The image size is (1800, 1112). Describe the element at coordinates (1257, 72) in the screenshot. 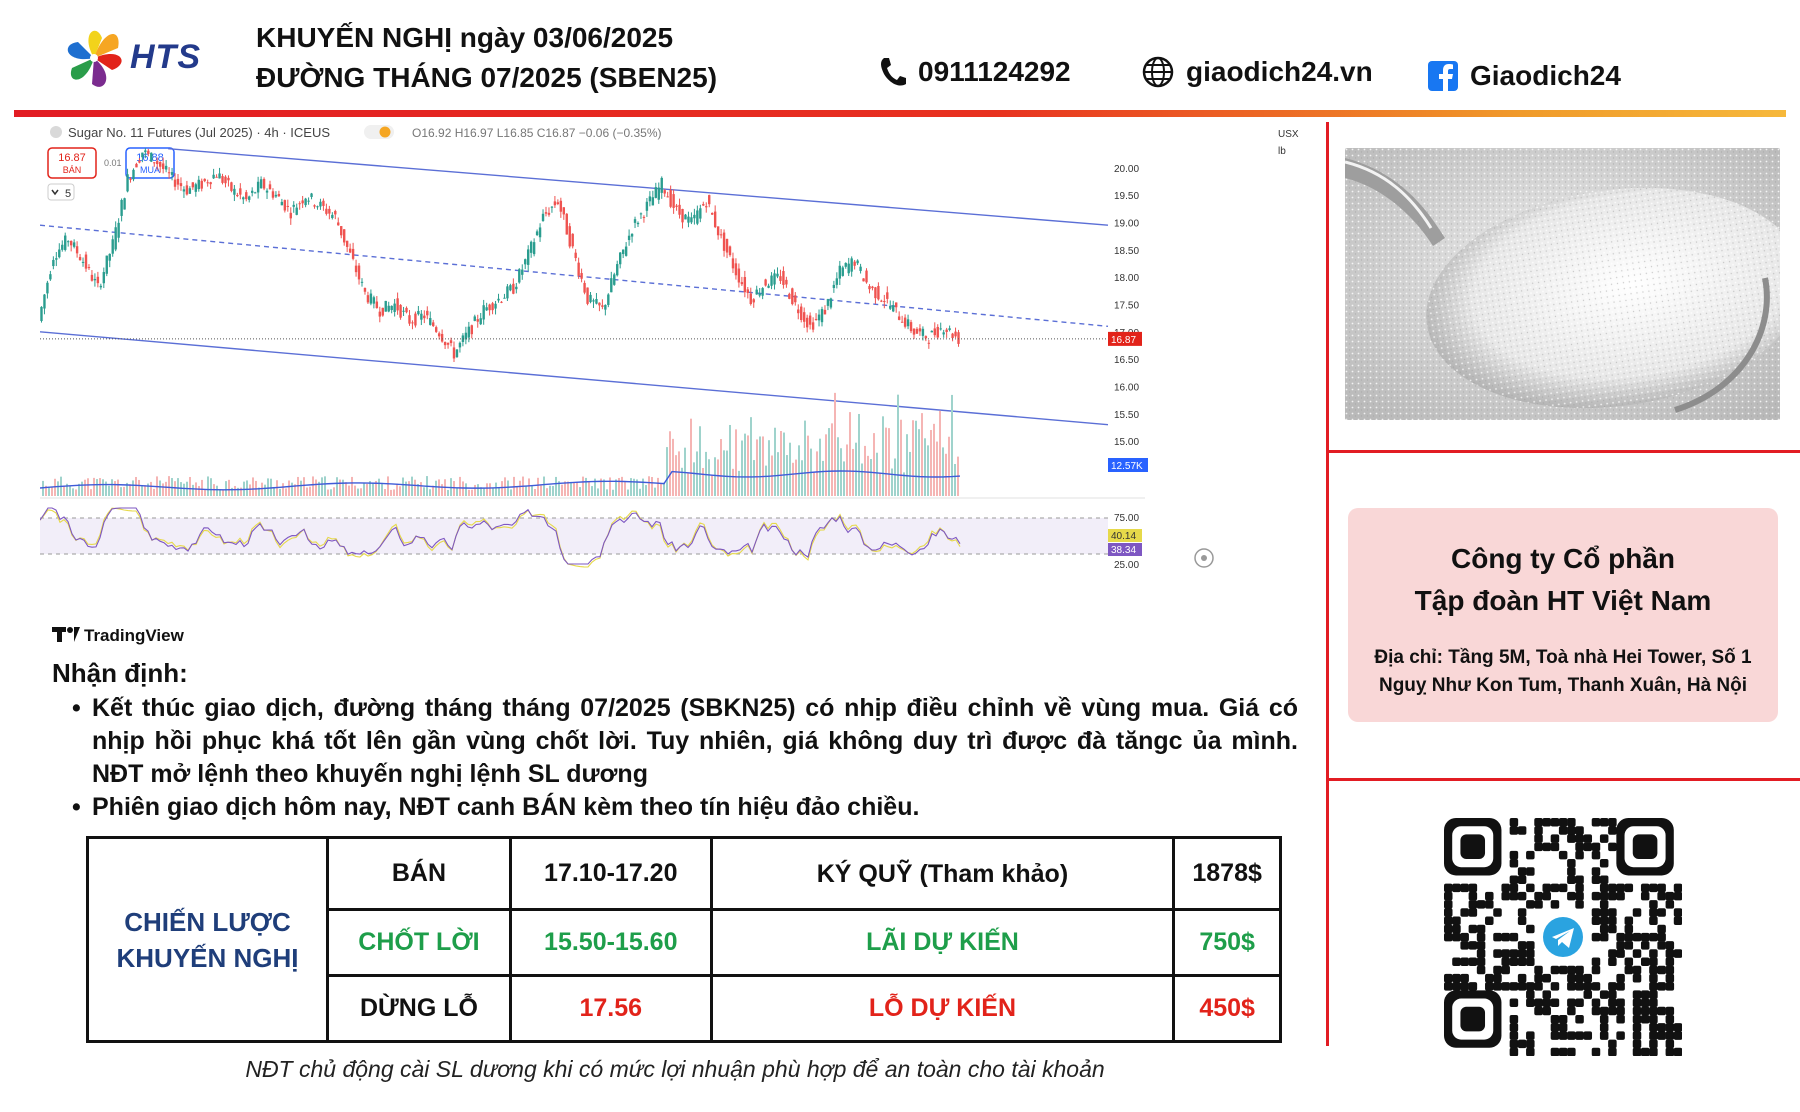

I see `website-contact: giaodich24.vn` at that location.